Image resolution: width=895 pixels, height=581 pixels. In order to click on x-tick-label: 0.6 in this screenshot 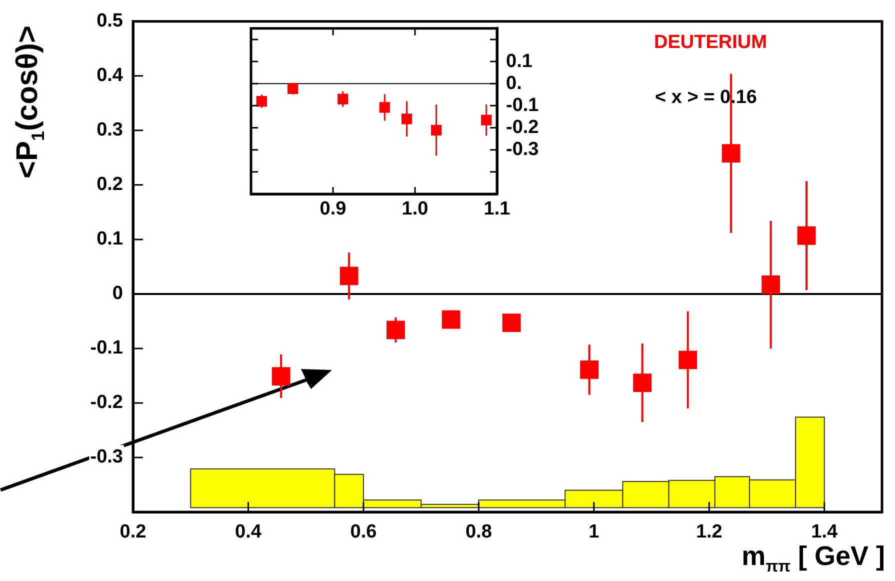, I will do `click(363, 532)`.